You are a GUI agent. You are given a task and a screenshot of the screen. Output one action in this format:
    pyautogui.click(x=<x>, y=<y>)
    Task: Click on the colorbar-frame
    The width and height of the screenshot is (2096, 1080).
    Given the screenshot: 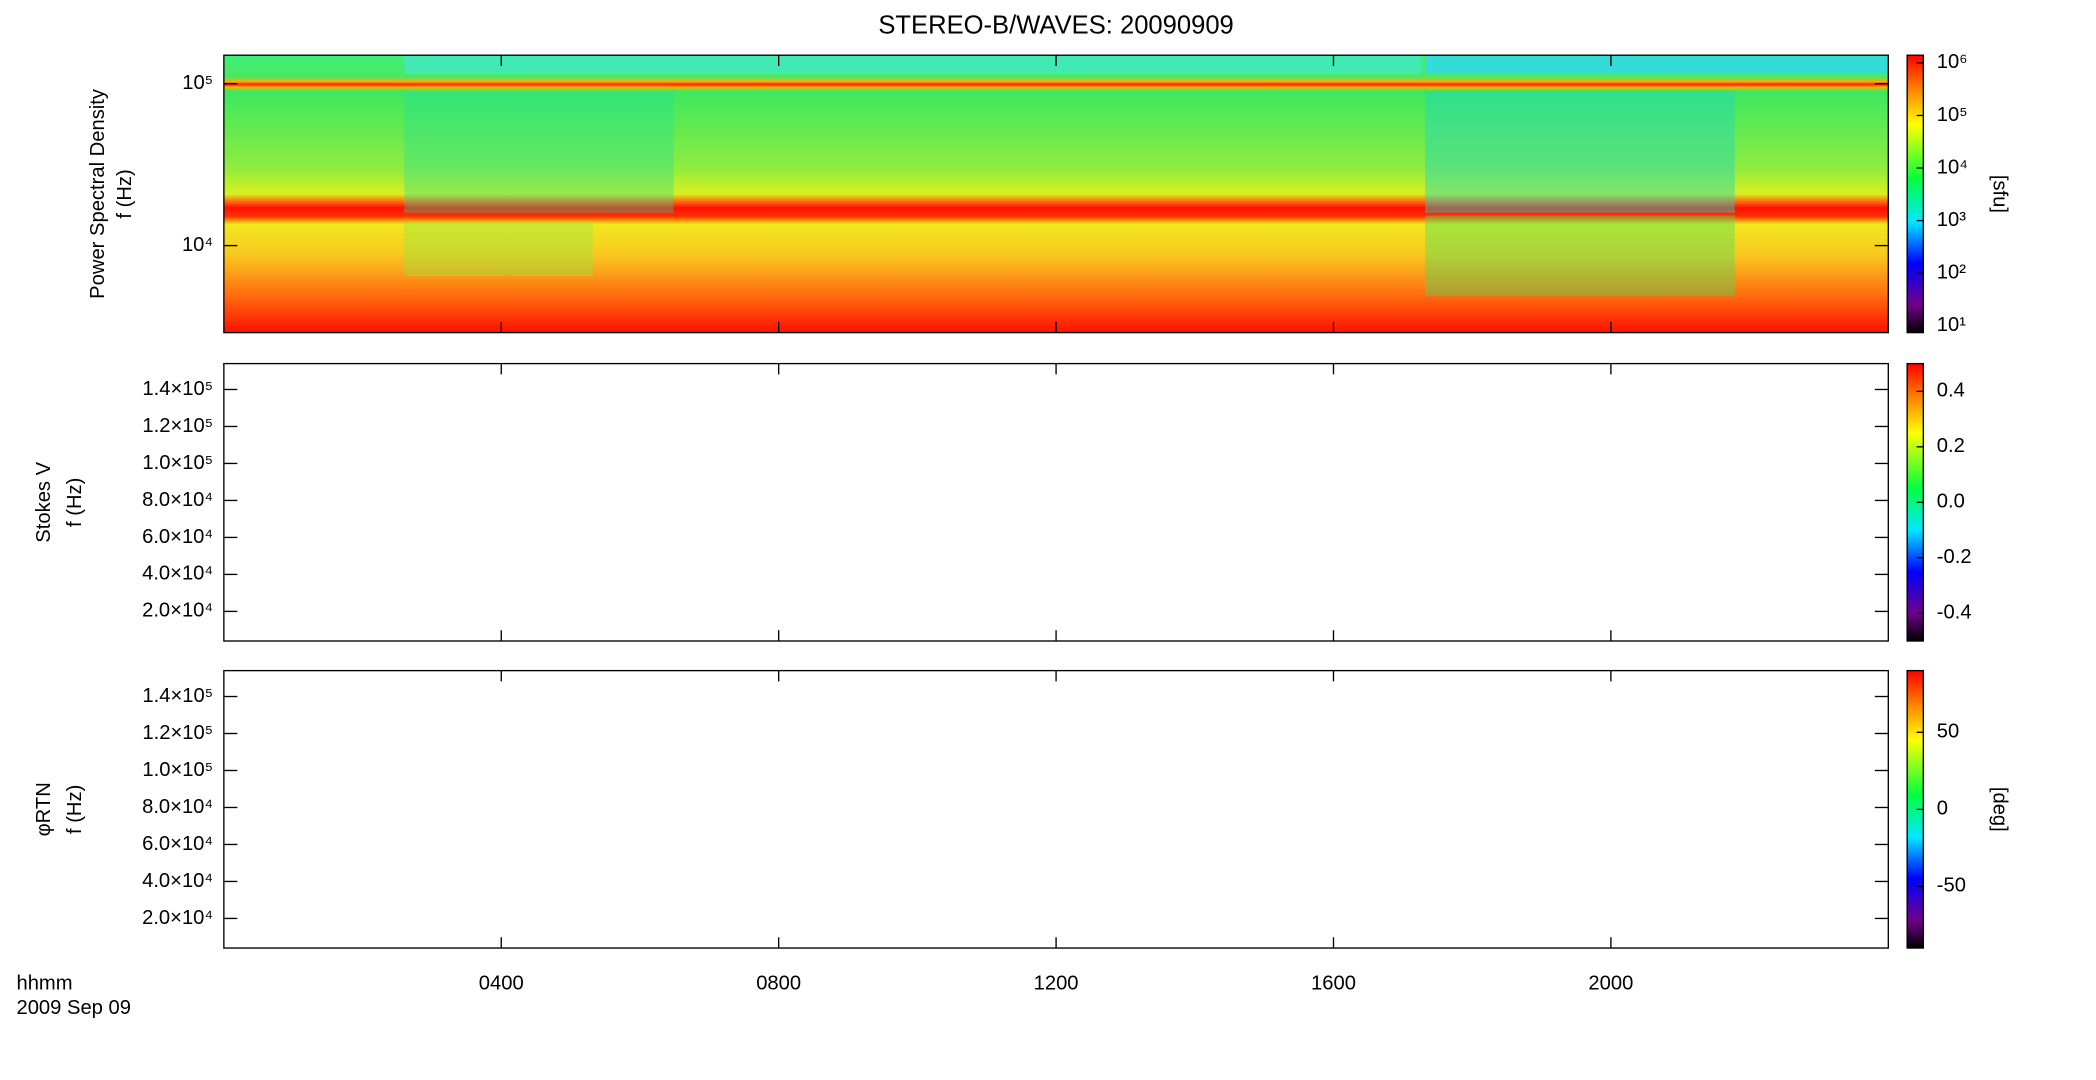 What is the action you would take?
    pyautogui.click(x=1915, y=194)
    